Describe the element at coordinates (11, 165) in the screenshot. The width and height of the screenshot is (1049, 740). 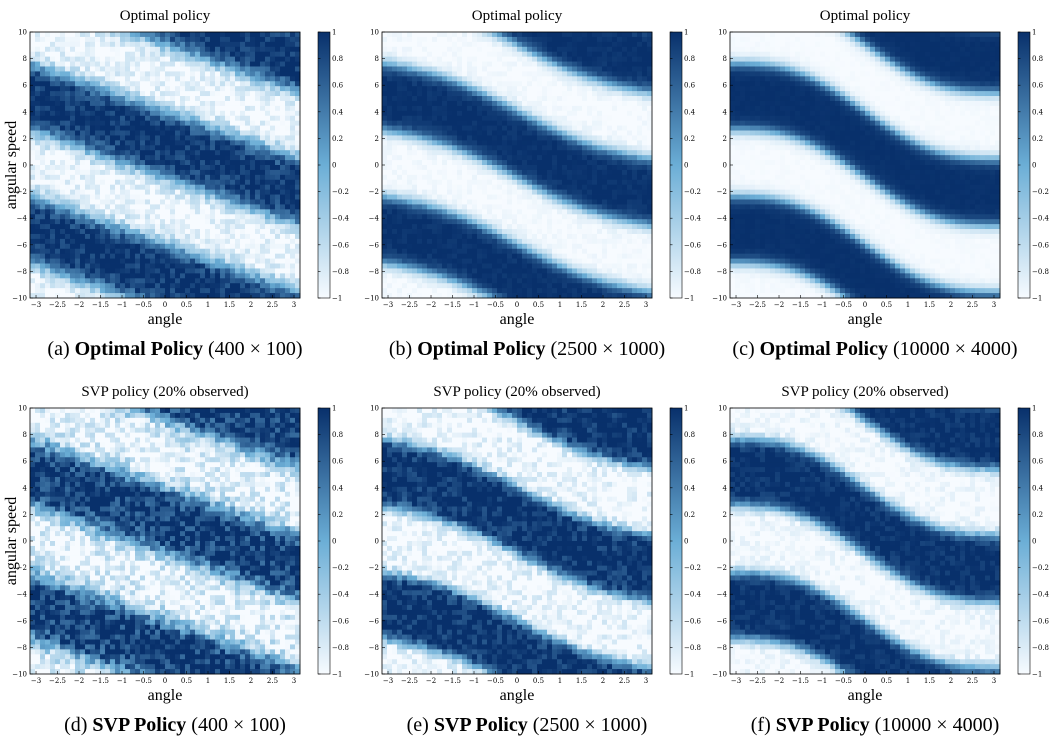
I see `y-axis-label: angular speed` at that location.